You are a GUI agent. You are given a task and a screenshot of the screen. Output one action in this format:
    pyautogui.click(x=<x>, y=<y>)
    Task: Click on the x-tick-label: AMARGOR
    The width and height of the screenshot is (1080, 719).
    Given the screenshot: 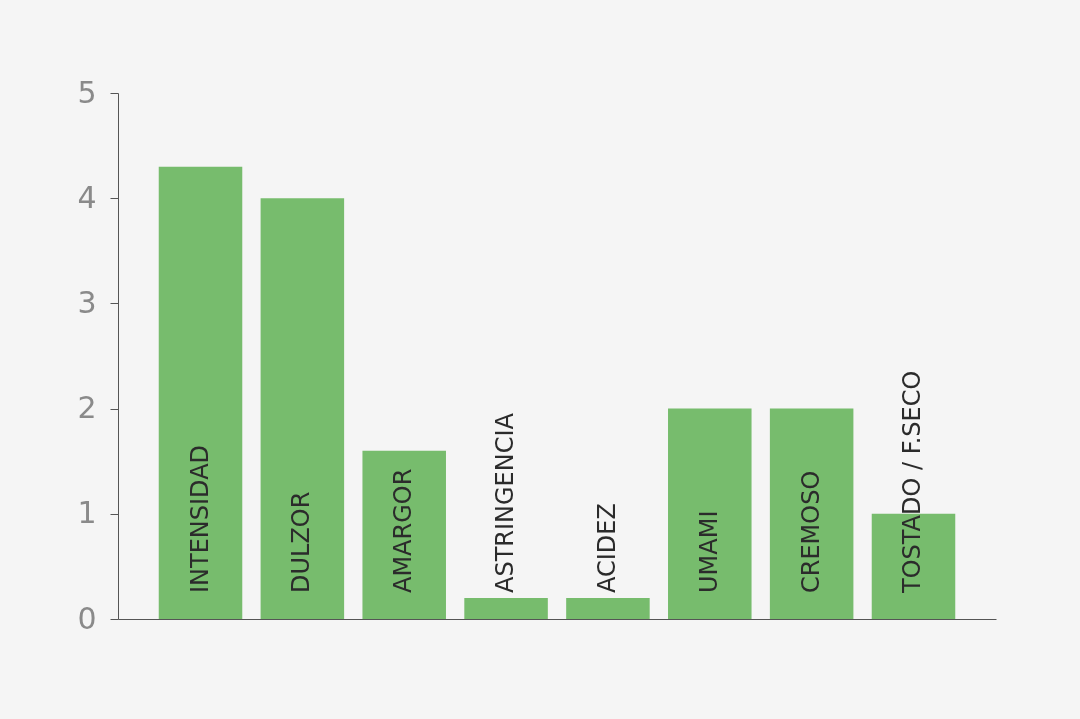 What is the action you would take?
    pyautogui.click(x=403, y=530)
    